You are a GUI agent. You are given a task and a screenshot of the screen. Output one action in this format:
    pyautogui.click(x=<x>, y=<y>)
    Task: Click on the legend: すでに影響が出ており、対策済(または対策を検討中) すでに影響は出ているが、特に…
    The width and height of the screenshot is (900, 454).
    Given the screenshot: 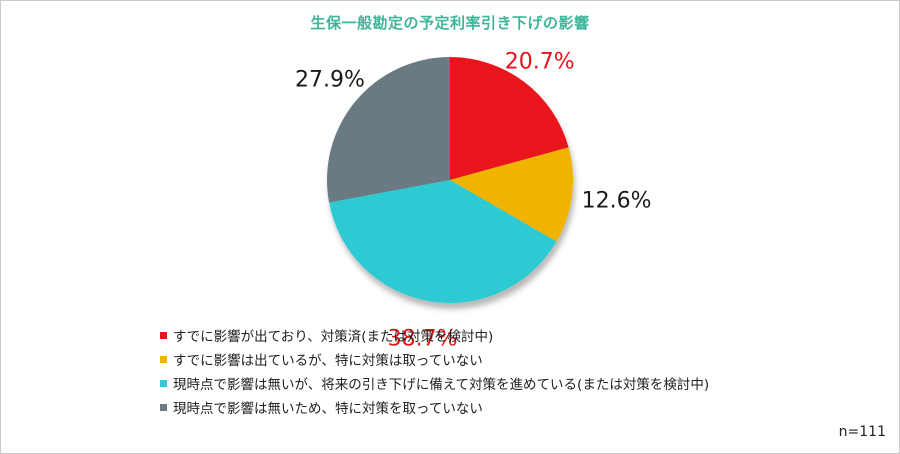 What is the action you would take?
    pyautogui.click(x=434, y=371)
    